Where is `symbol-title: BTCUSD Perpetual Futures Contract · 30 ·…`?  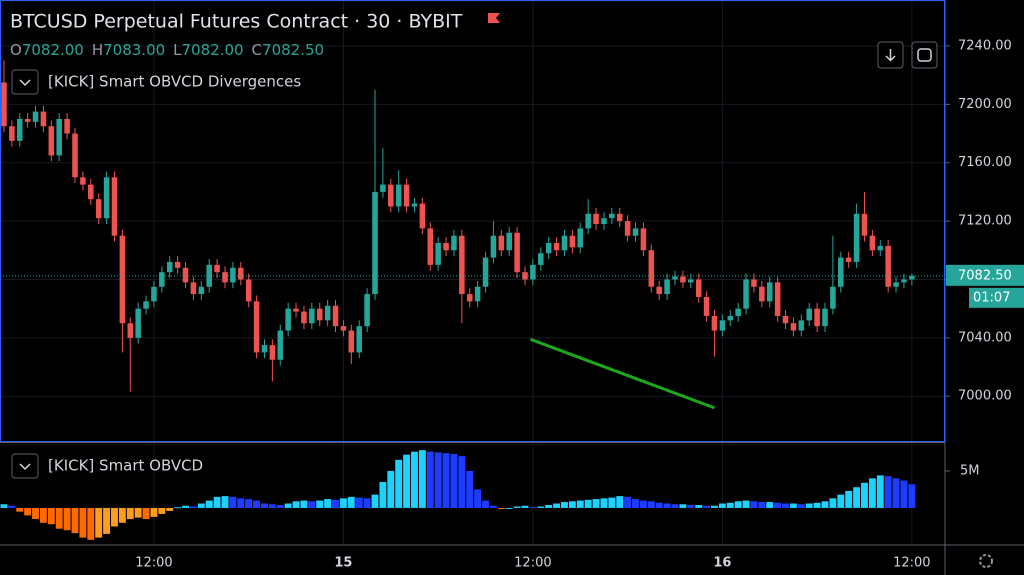 symbol-title: BTCUSD Perpetual Futures Contract · 30 ·… is located at coordinates (236, 22).